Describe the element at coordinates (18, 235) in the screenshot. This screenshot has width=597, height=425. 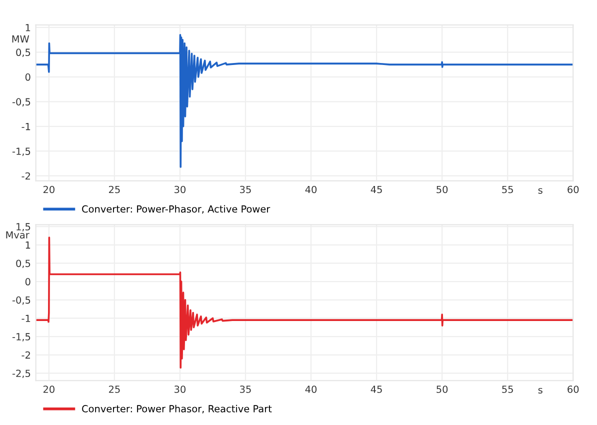
I see `y-axis-title: Mvar` at that location.